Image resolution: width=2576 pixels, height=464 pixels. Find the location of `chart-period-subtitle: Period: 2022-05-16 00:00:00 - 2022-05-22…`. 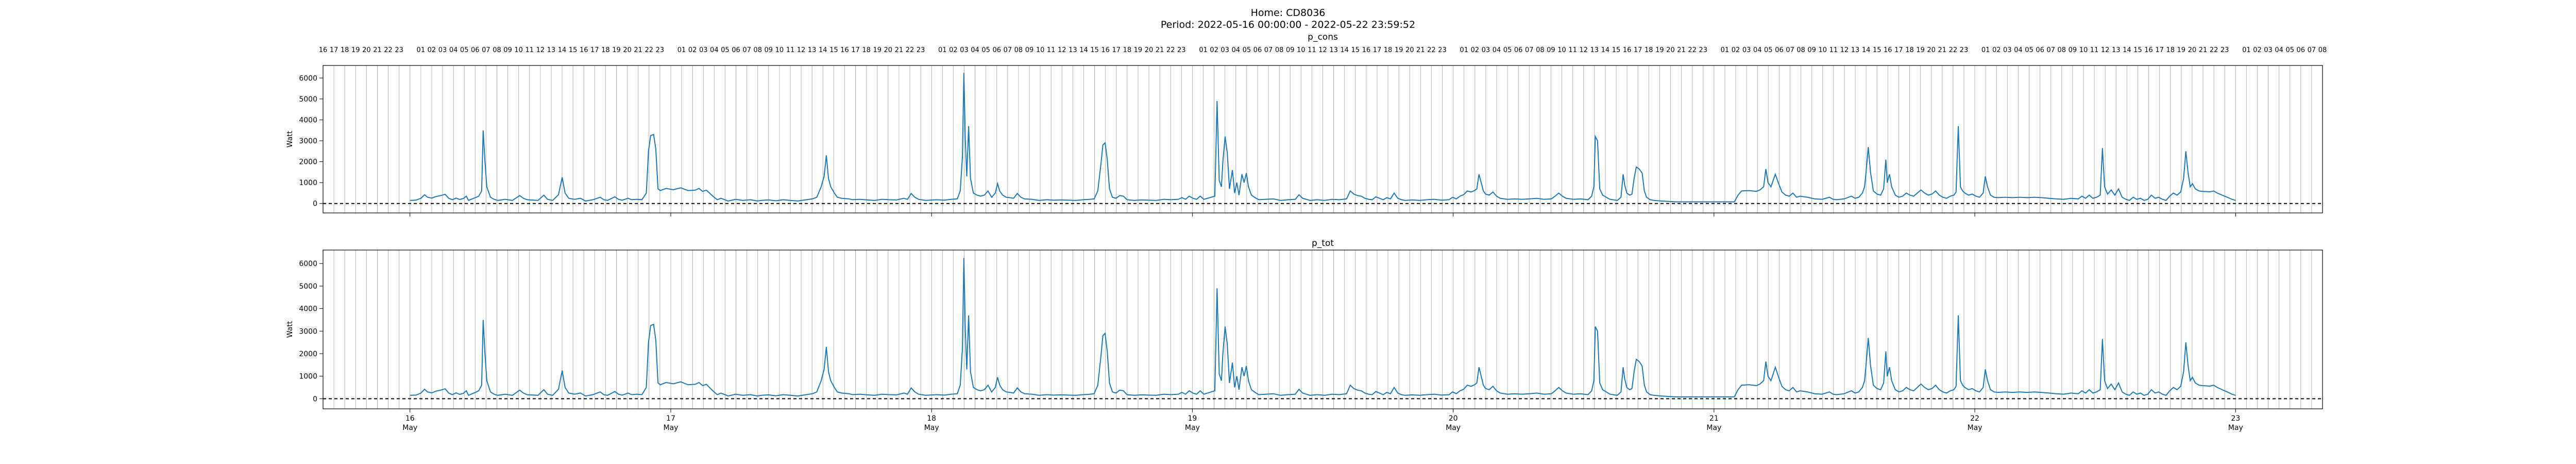

chart-period-subtitle: Period: 2022-05-16 00:00:00 - 2022-05-22… is located at coordinates (1288, 24).